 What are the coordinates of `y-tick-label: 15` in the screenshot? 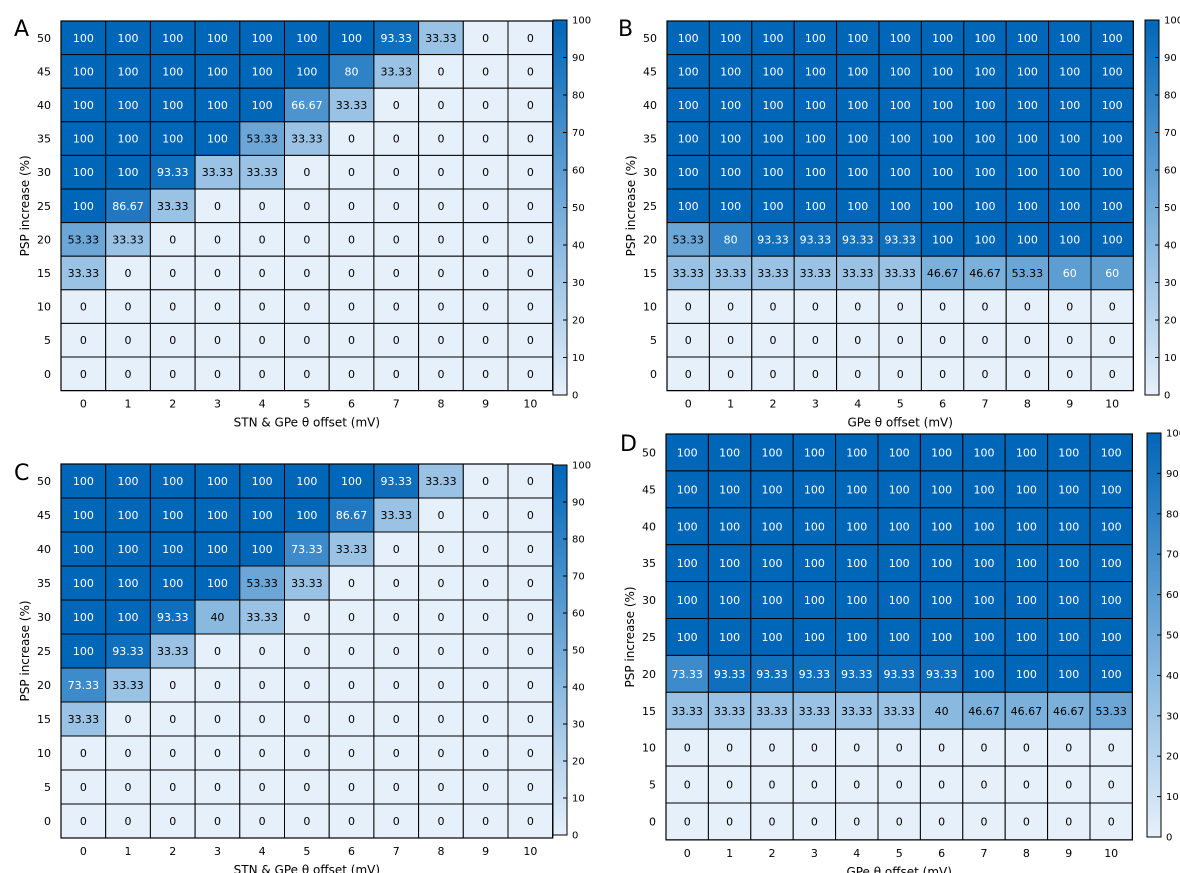 It's located at (649, 711).